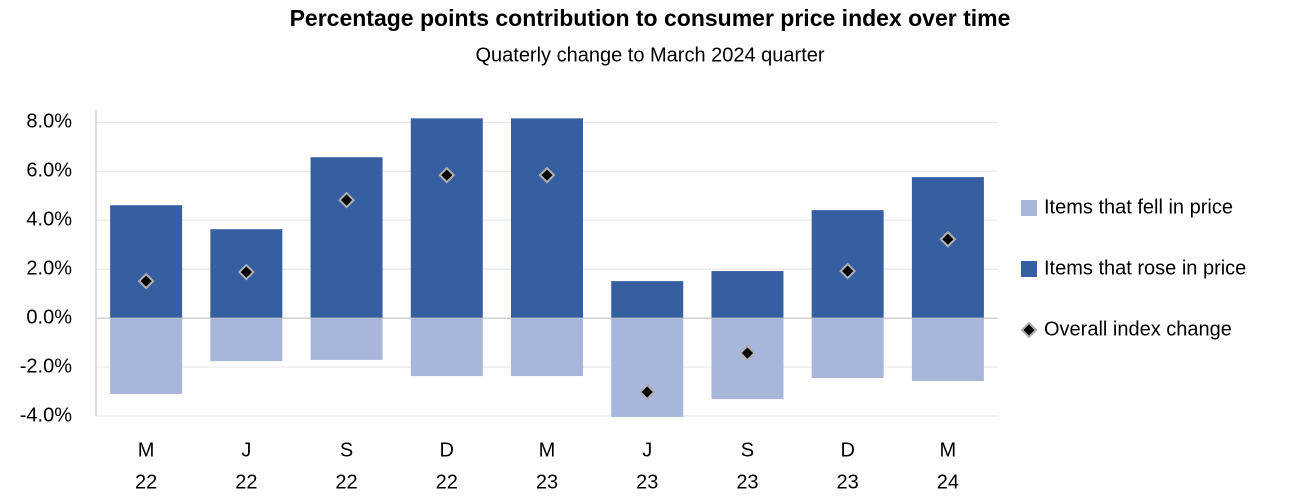  What do you see at coordinates (49, 219) in the screenshot?
I see `y-tick-label: 4.0%` at bounding box center [49, 219].